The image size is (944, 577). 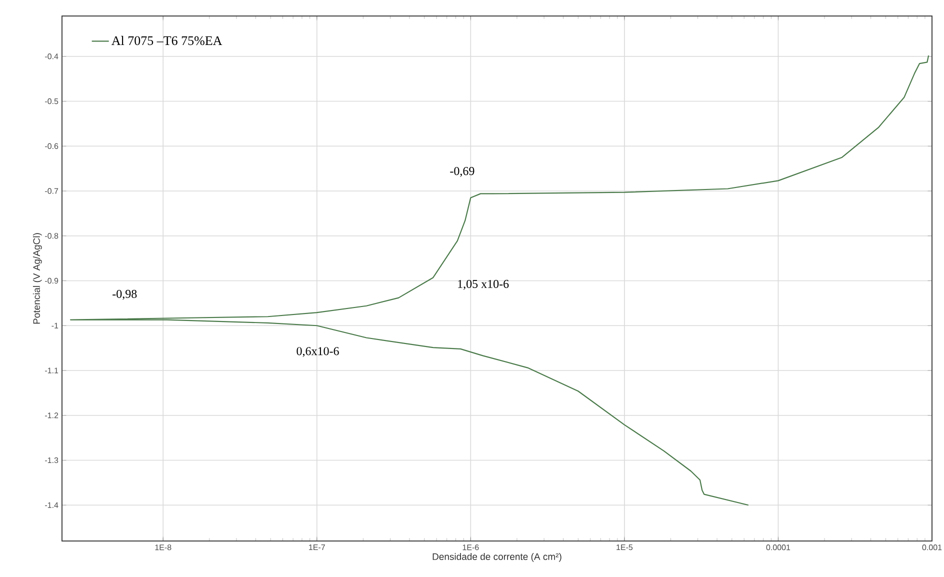 What do you see at coordinates (51, 57) in the screenshot?
I see `y-tick-label: -0.4` at bounding box center [51, 57].